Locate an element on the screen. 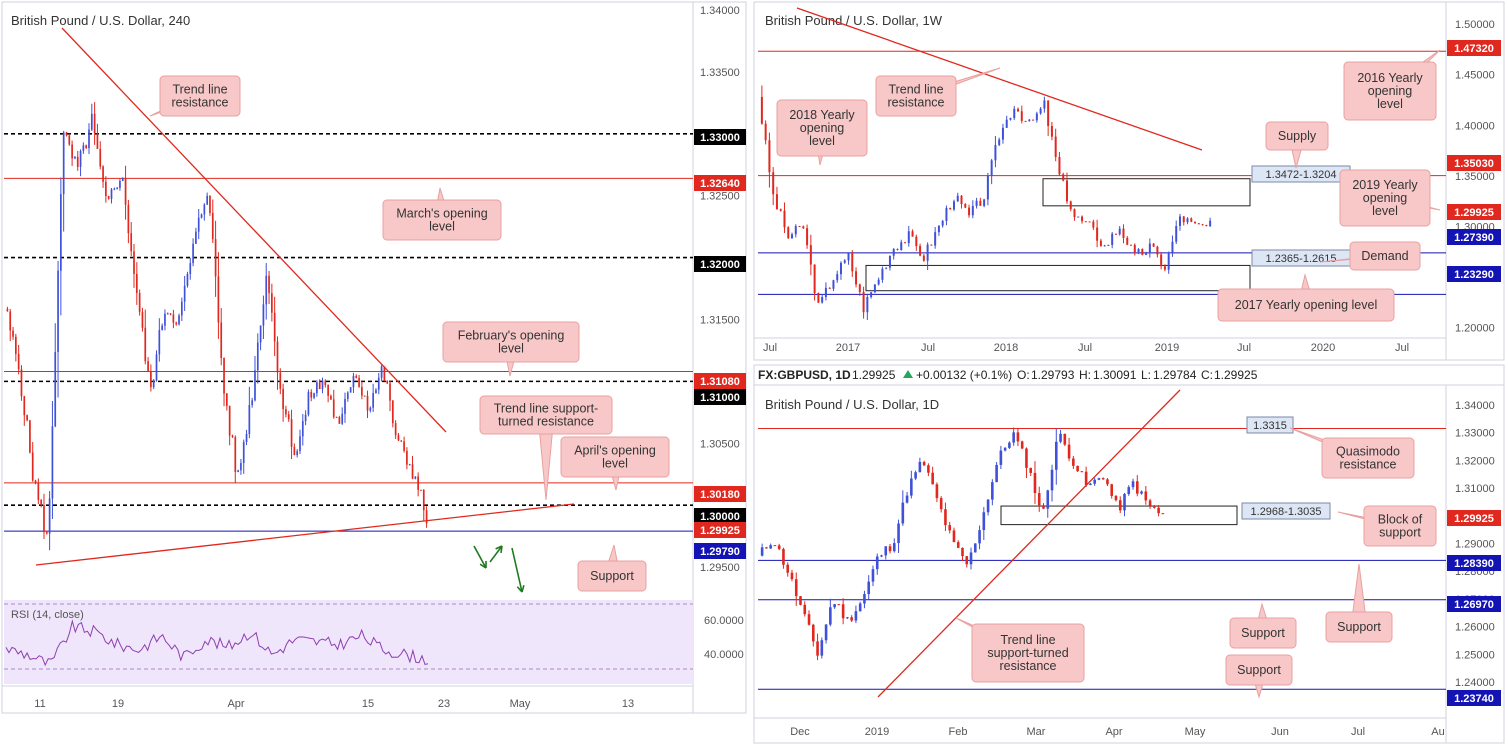 Image resolution: width=1508 pixels, height=745 pixels. annotation-supply: Supply is located at coordinates (1297, 145).